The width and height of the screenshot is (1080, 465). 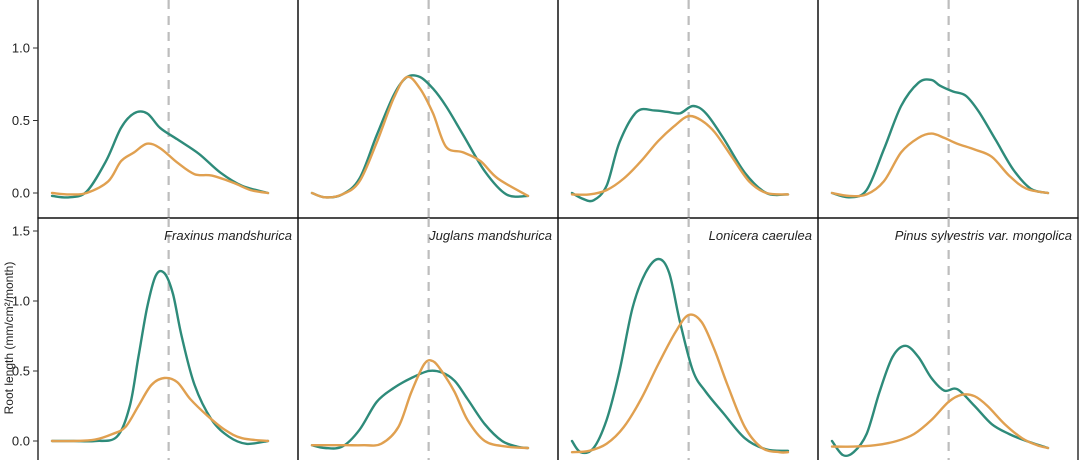 I want to click on chart-panel-1: 0.0 0.5 1.0, so click(x=155, y=109).